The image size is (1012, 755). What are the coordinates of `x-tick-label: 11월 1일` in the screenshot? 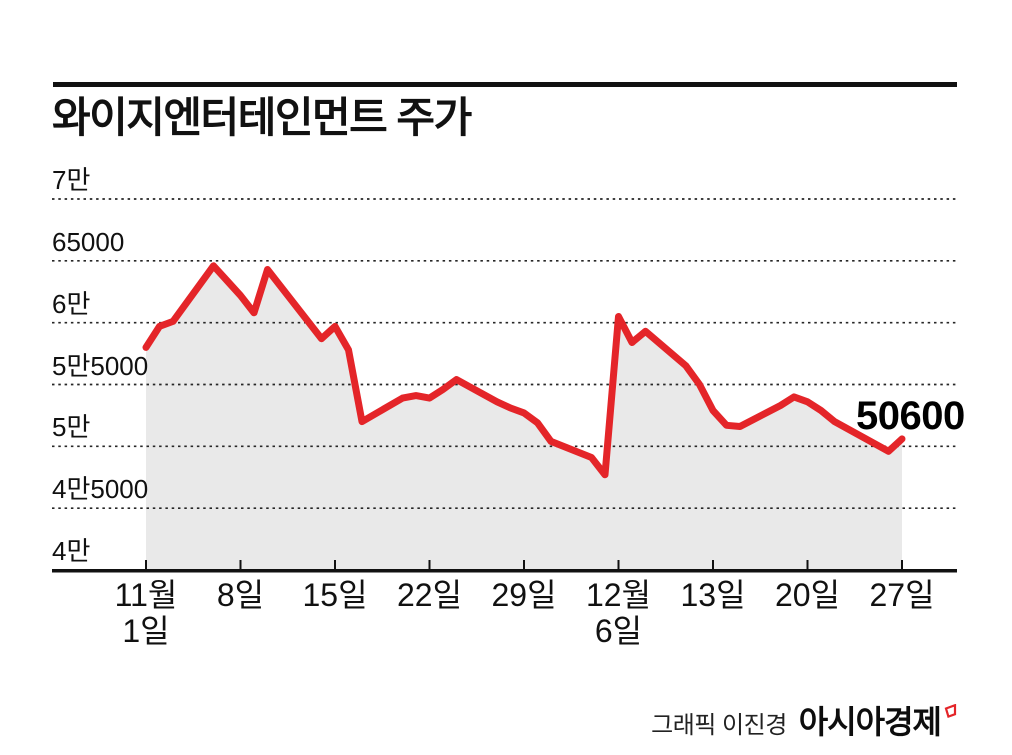 It's located at (146, 613).